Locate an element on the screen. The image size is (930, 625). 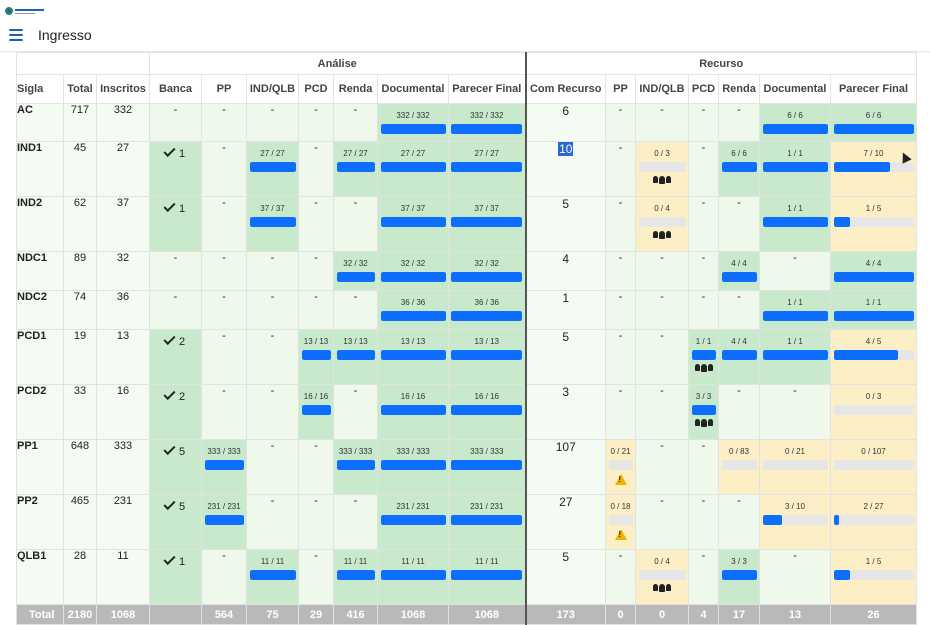
column-header-recurso-parecer-final: Parecer Final is located at coordinates (873, 89).